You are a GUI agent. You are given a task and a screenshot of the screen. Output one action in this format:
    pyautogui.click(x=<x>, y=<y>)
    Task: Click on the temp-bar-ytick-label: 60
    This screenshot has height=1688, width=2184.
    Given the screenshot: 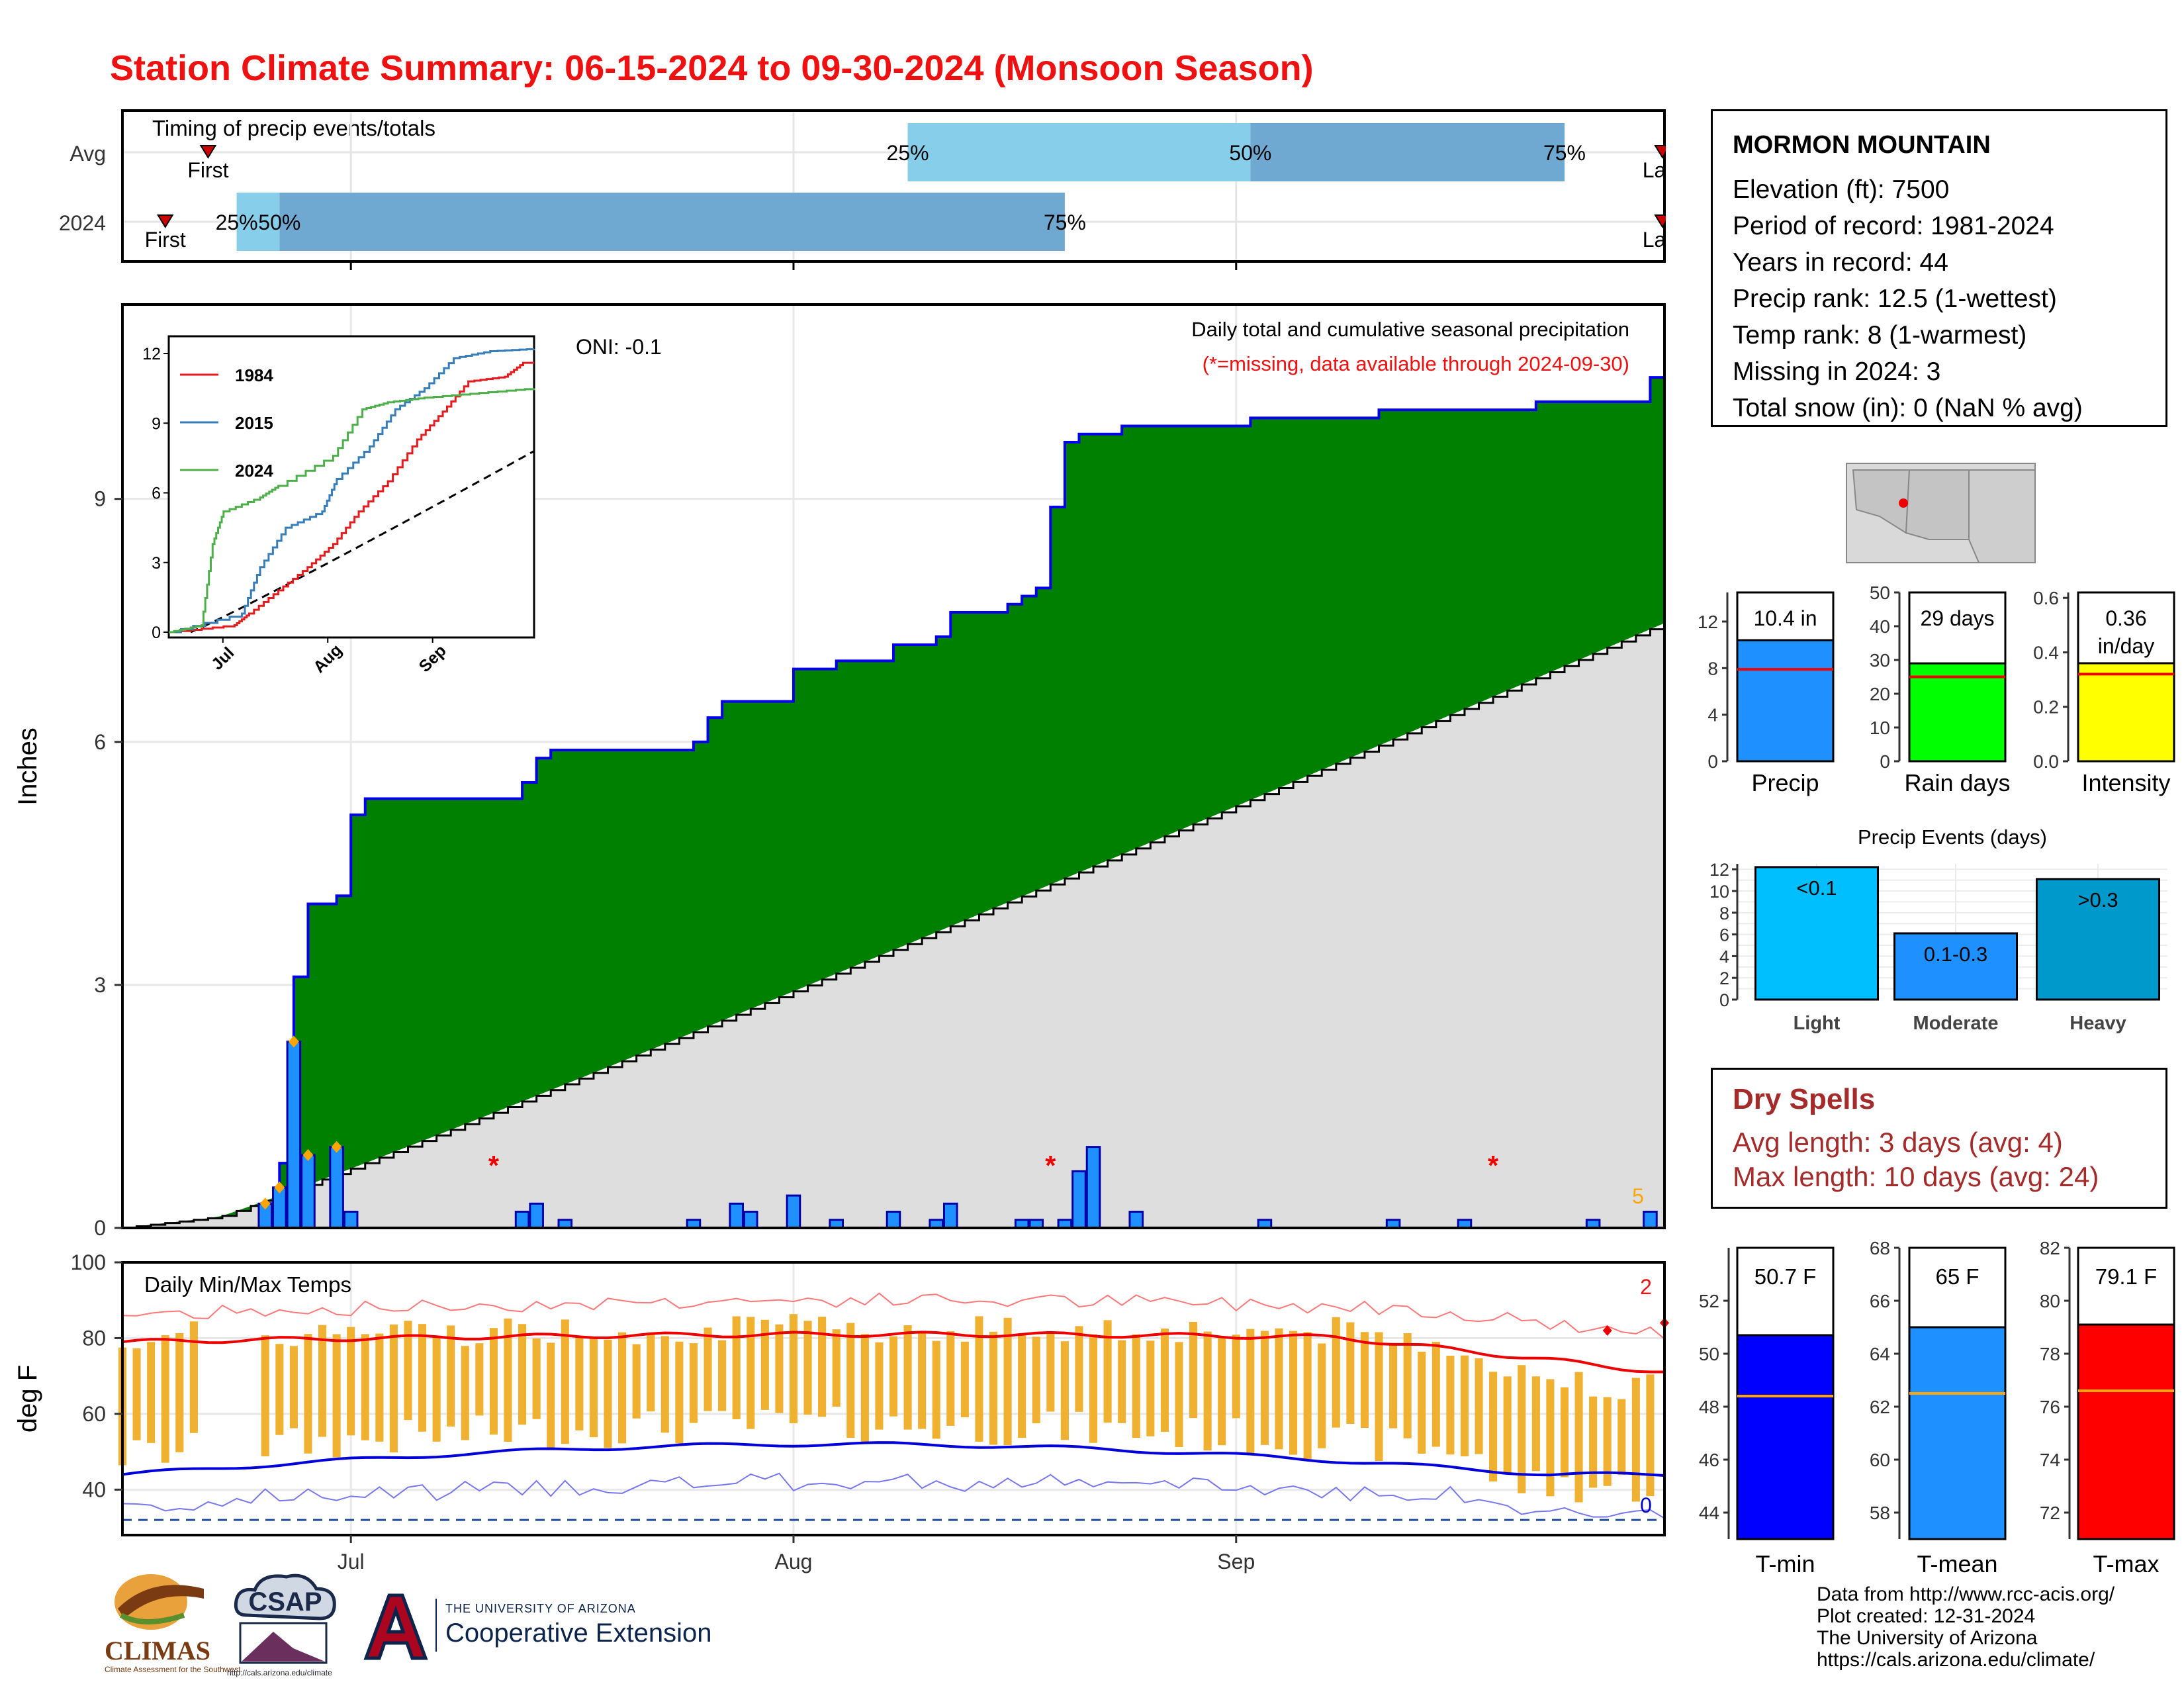 What is the action you would take?
    pyautogui.click(x=1880, y=1460)
    